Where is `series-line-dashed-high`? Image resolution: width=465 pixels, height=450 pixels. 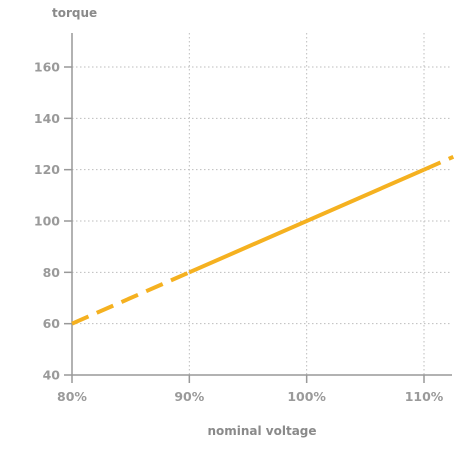 series-line-dashed-high is located at coordinates (439, 163).